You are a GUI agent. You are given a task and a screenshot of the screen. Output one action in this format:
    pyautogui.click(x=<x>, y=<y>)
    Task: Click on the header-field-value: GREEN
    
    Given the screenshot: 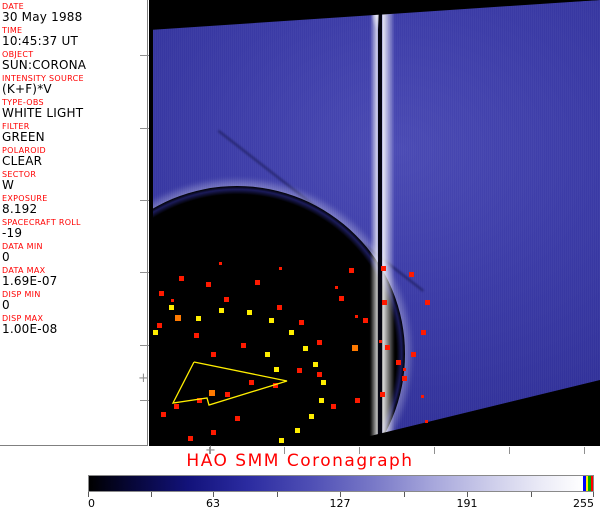 What is the action you would take?
    pyautogui.click(x=23, y=137)
    